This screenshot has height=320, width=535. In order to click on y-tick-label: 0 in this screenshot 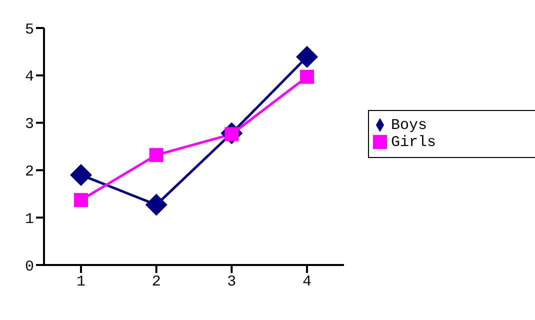, I will do `click(29, 267)`.